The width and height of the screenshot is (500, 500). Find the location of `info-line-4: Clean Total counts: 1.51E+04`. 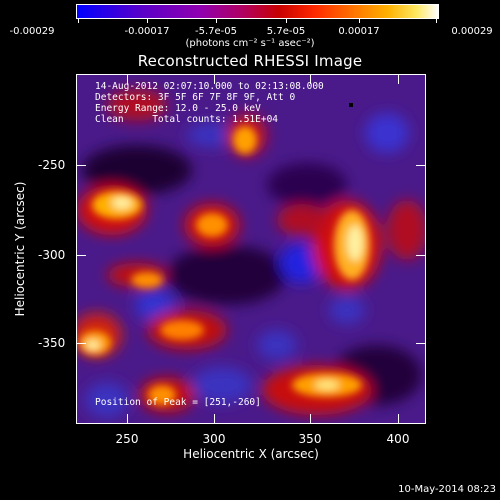

info-line-4: Clean Total counts: 1.51E+04 is located at coordinates (187, 119).